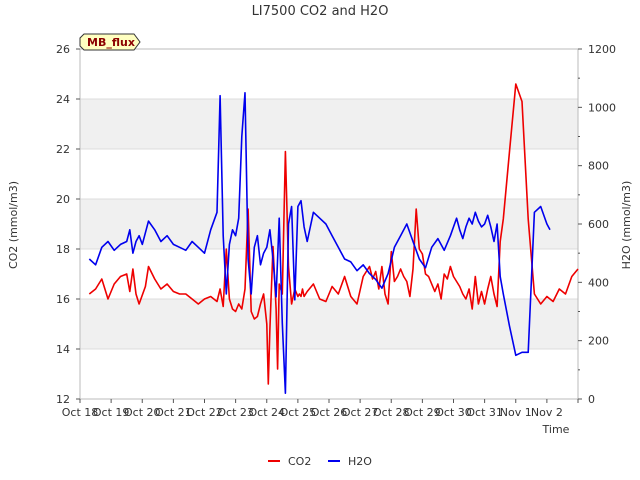 The height and width of the screenshot is (480, 640). I want to click on x-tick-label: Oct 27, so click(360, 412).